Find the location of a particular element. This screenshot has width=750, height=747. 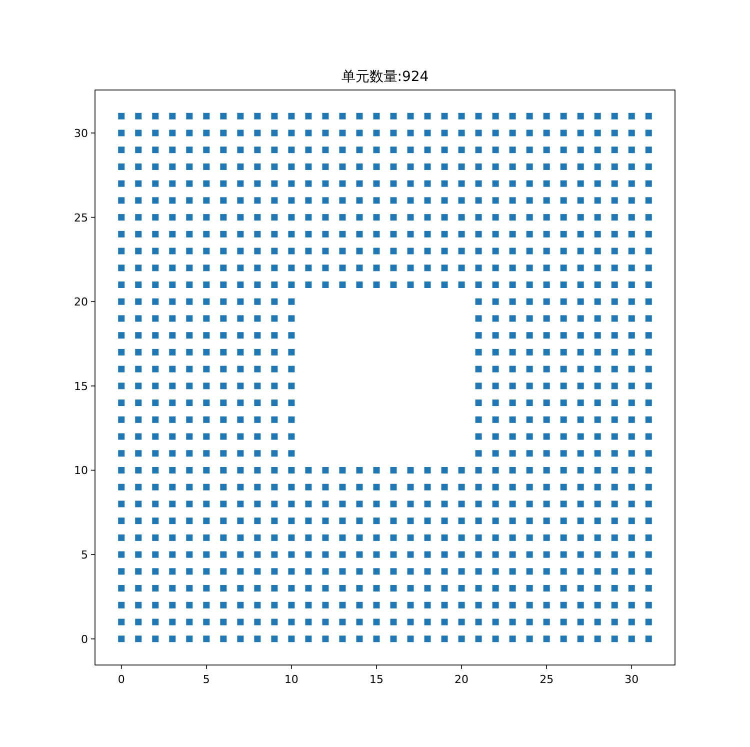

y-tick-label: 0 is located at coordinates (84, 639).